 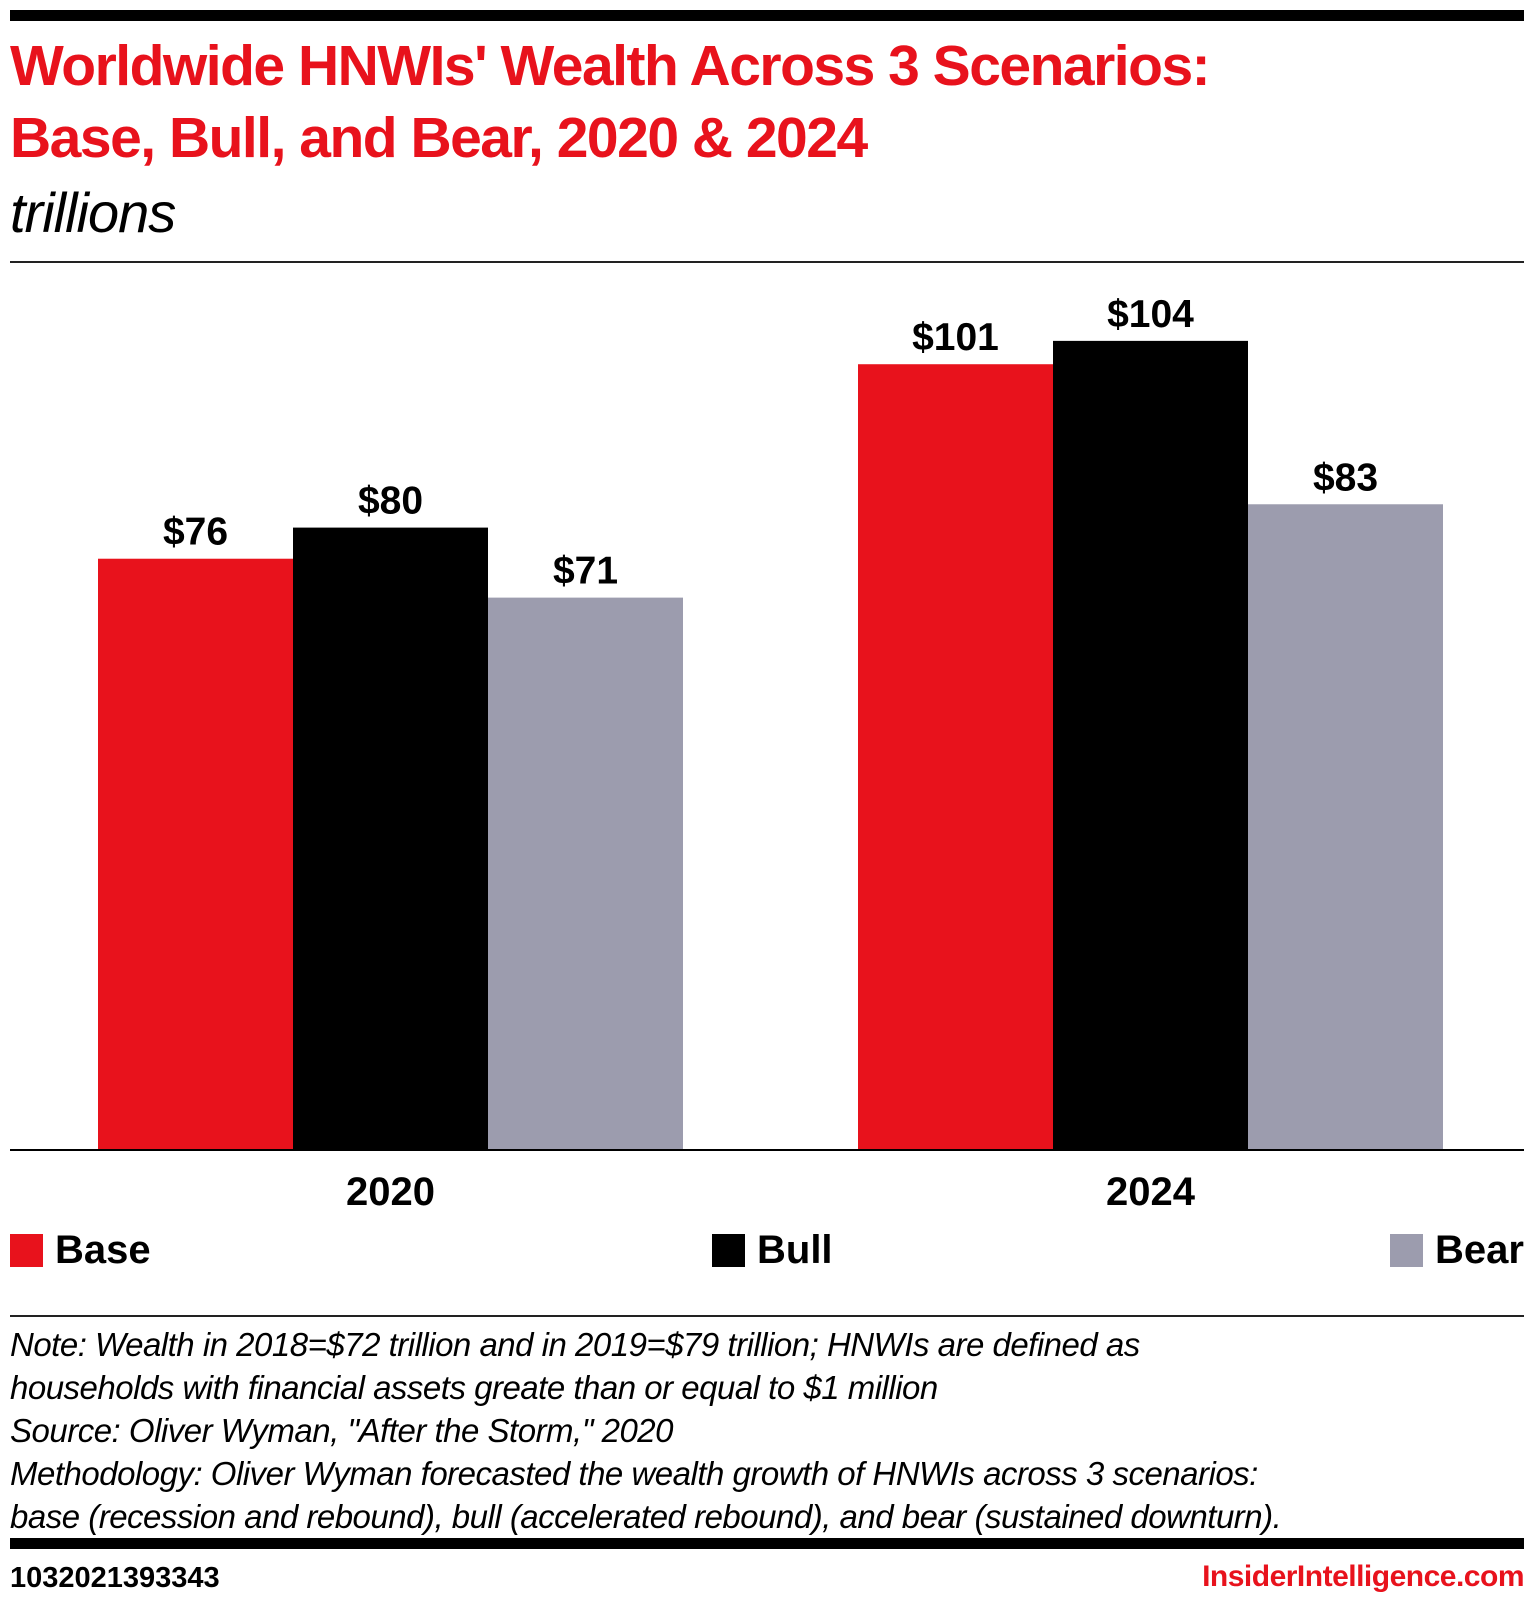 I want to click on data-label: $104, so click(x=1150, y=314).